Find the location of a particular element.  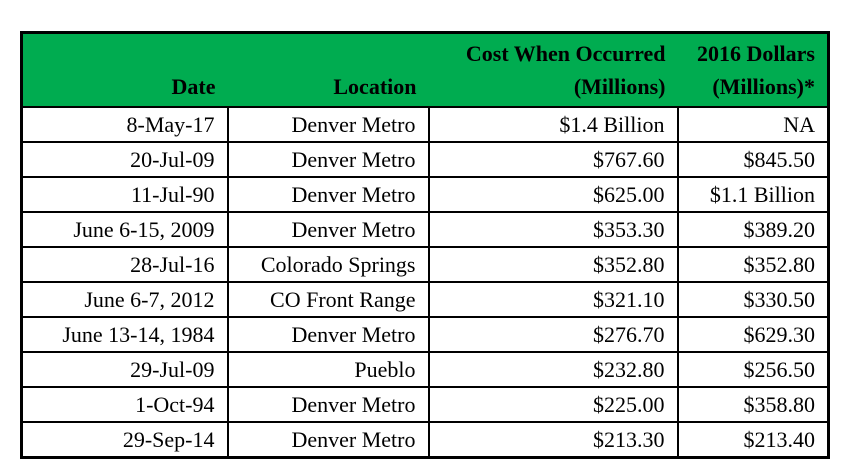

cell-cost: $352.80 is located at coordinates (553, 264).